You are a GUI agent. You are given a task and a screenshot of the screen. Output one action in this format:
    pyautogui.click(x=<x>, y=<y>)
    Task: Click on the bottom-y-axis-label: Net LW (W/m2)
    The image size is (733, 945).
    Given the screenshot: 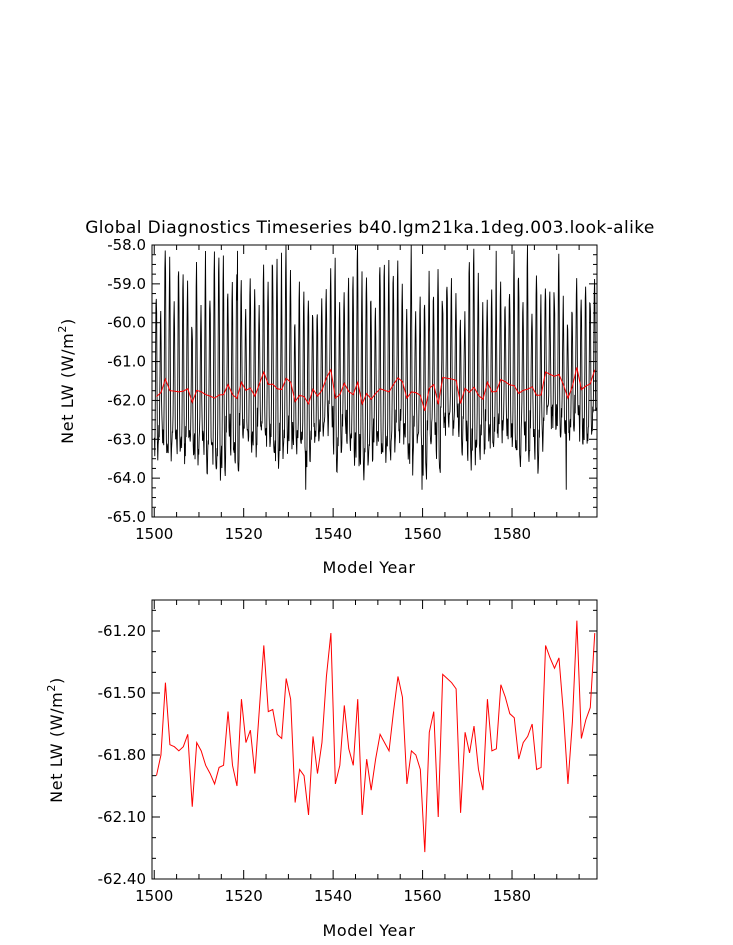 What is the action you would take?
    pyautogui.click(x=55, y=740)
    